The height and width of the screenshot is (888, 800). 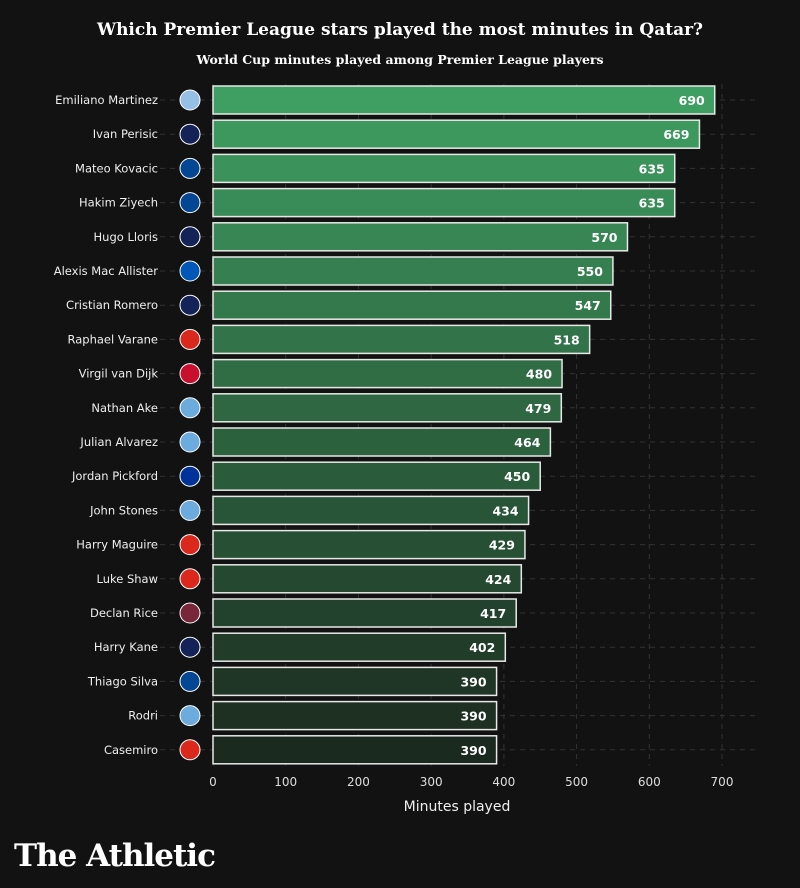 I want to click on player-label: Hakim Ziyech, so click(x=118, y=203).